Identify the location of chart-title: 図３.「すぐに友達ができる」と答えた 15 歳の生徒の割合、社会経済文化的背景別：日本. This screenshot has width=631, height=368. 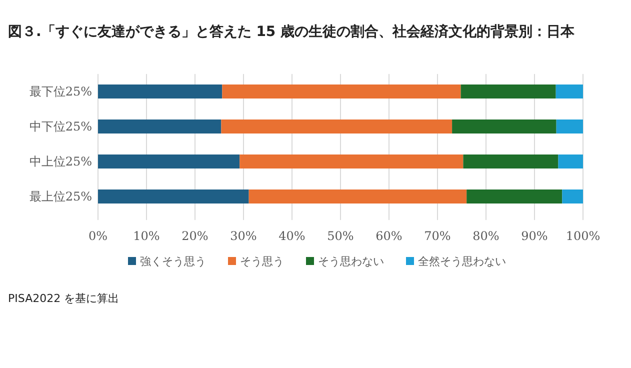
(292, 31).